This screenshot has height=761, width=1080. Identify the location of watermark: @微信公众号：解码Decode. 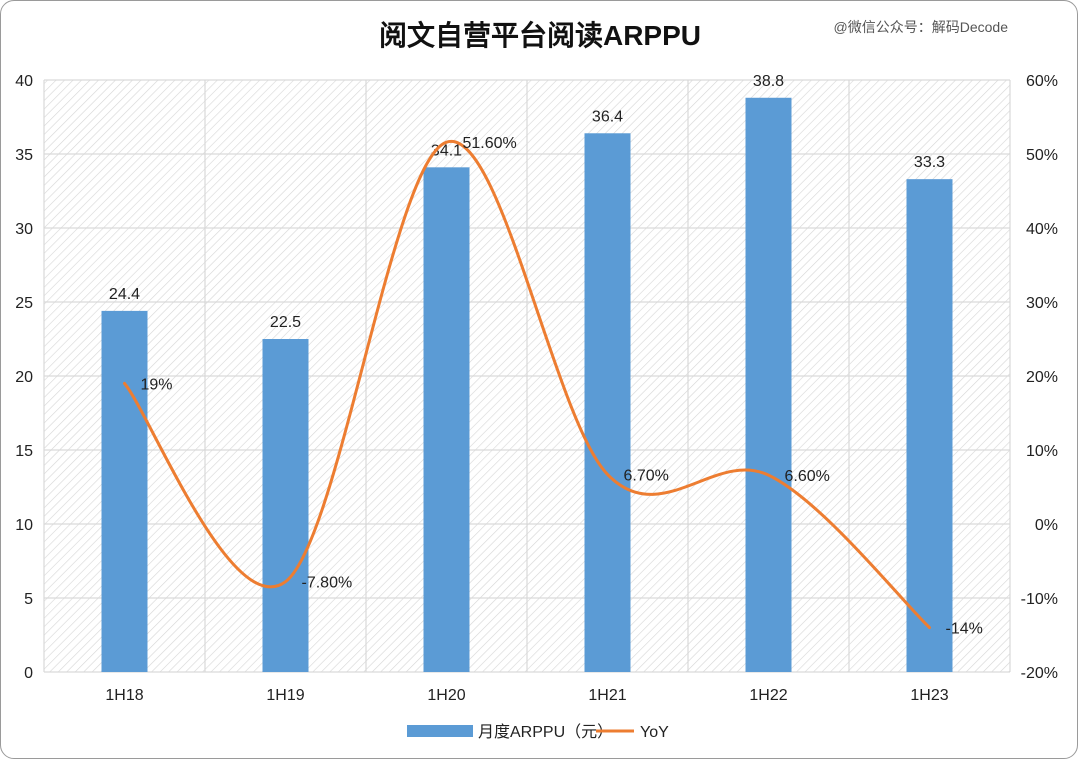
(920, 27).